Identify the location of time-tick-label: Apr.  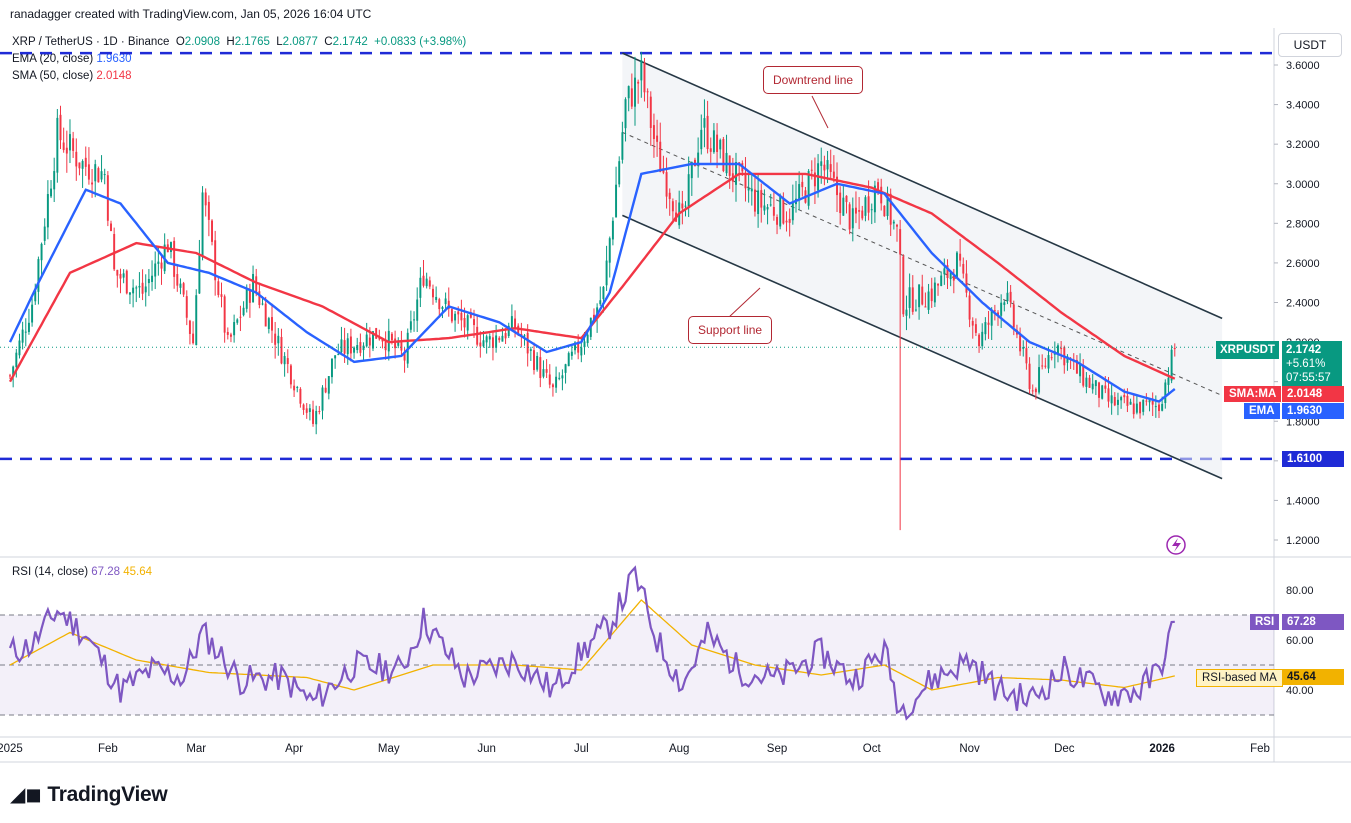
(294, 749).